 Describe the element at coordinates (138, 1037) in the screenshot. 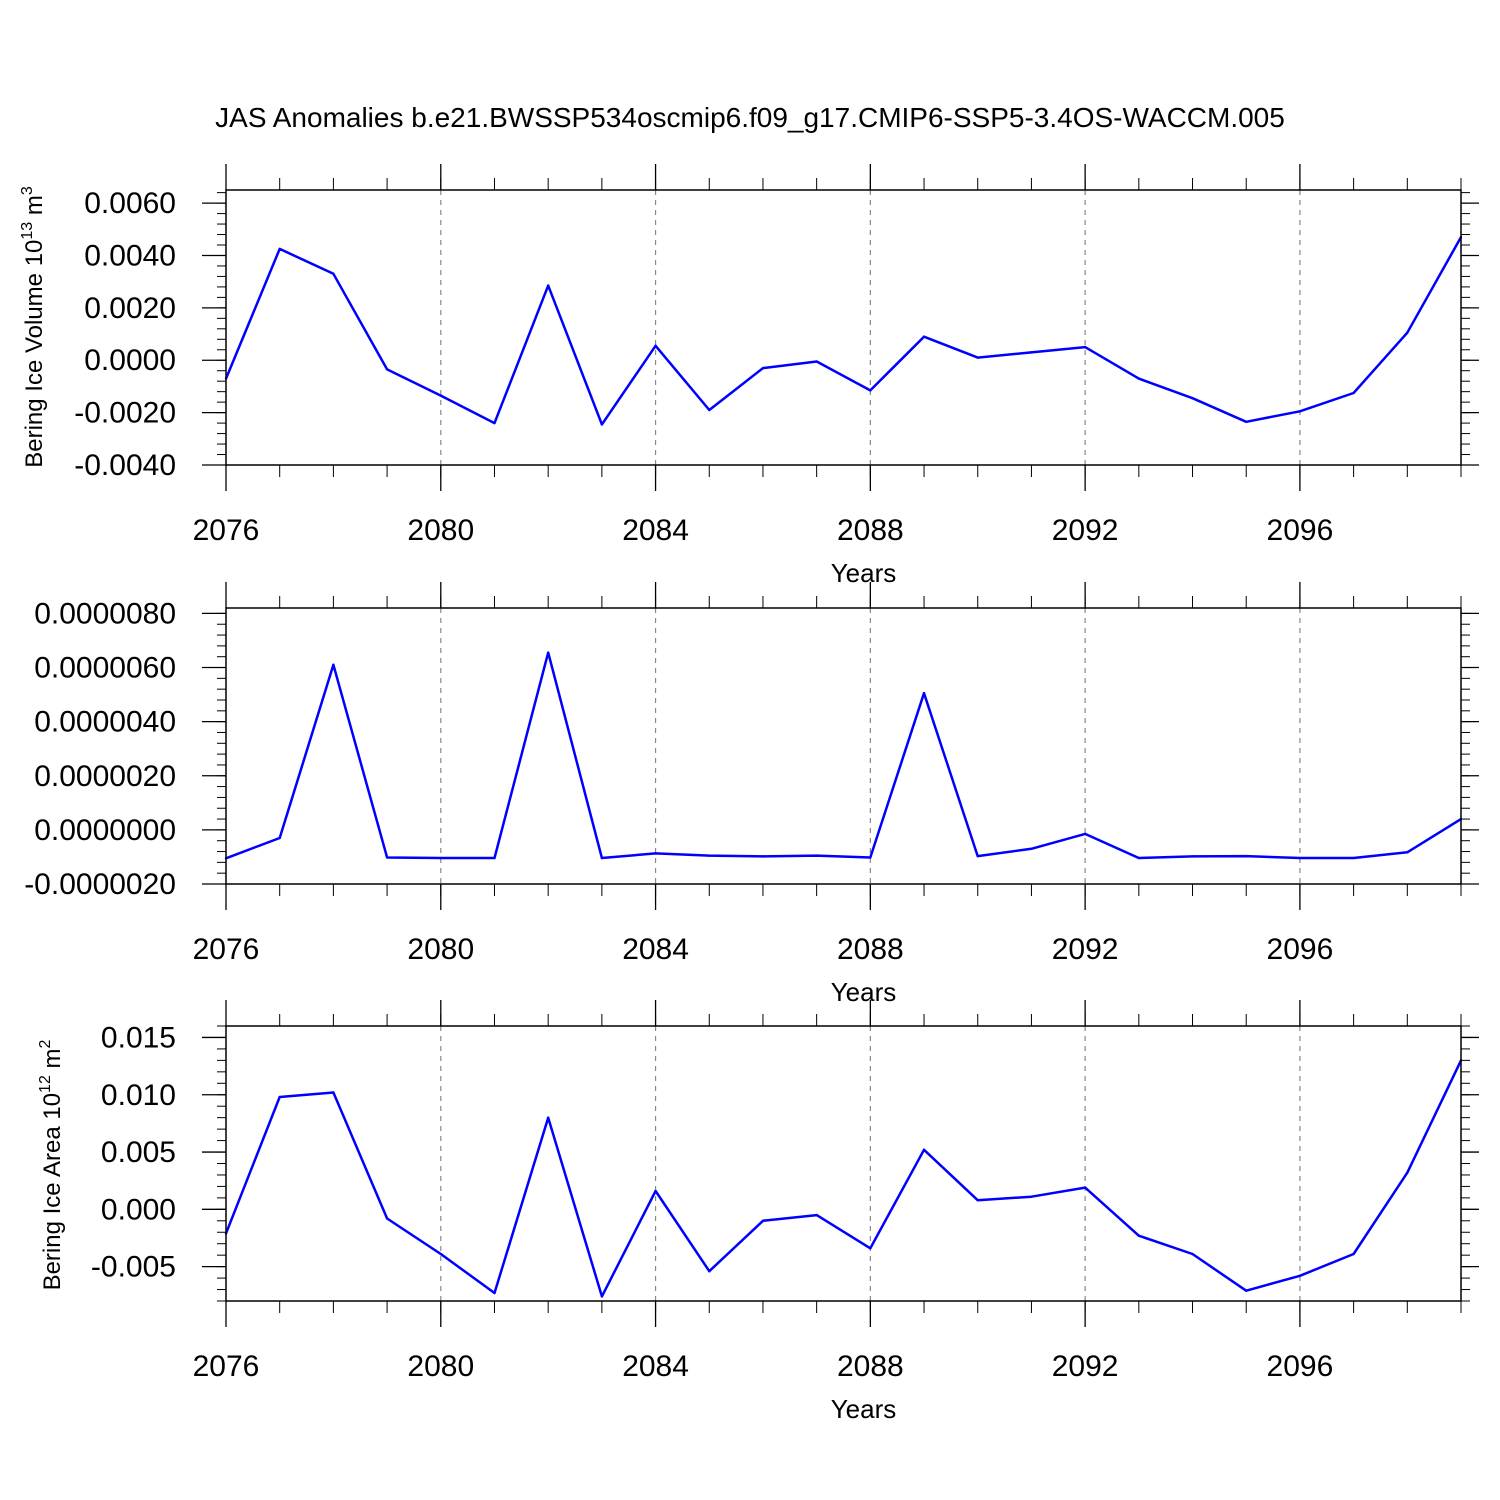

I see `y-tick-label: 0.015` at that location.